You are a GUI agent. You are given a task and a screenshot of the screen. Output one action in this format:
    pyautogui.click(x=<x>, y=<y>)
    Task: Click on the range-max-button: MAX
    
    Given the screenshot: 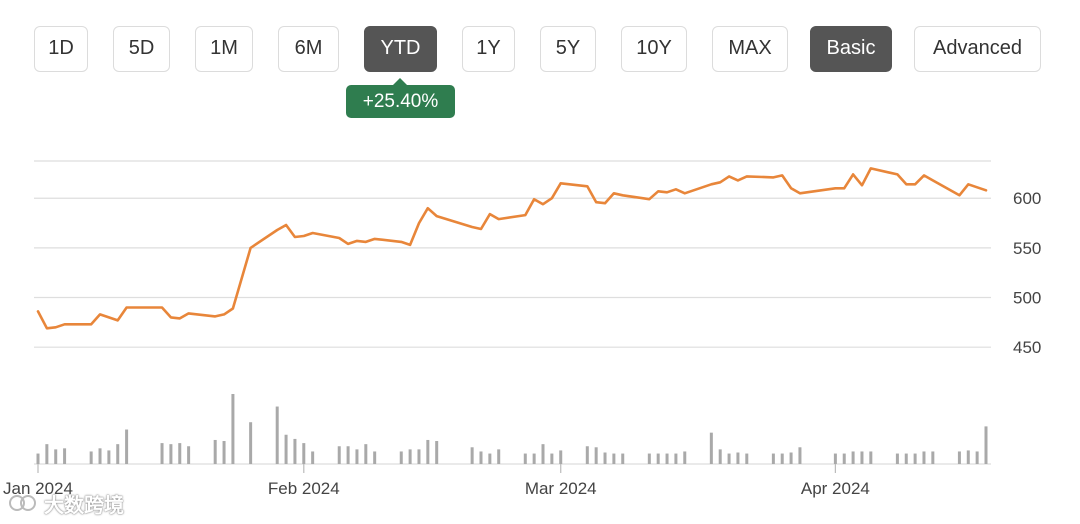 What is the action you would take?
    pyautogui.click(x=750, y=49)
    